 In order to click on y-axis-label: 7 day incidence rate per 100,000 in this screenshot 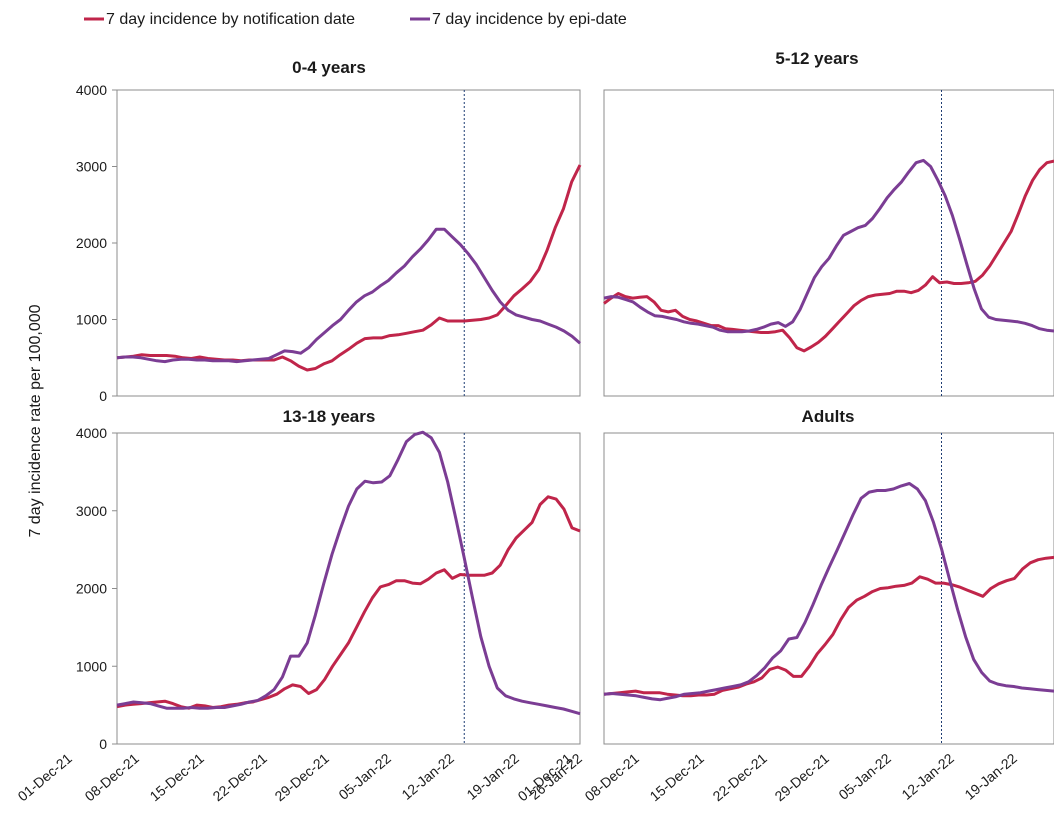, I will do `click(35, 420)`.